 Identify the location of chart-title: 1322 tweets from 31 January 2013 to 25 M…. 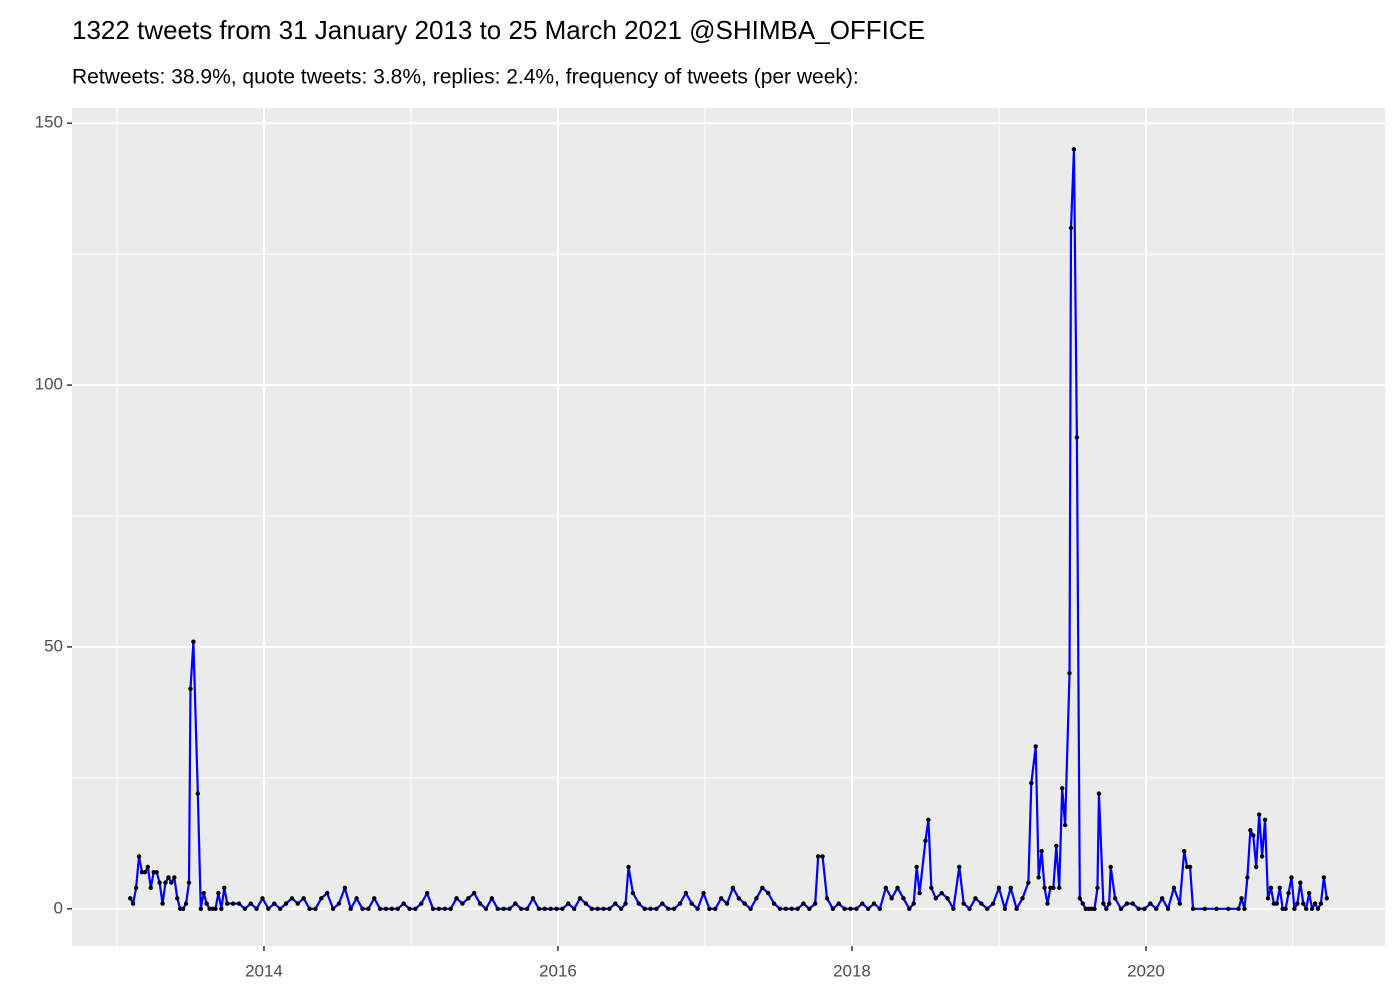
(498, 30).